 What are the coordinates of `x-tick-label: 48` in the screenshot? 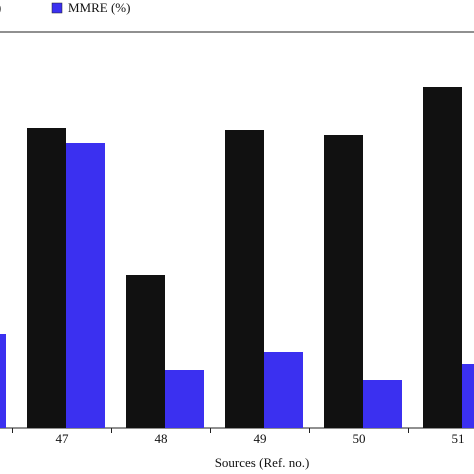 It's located at (161, 438).